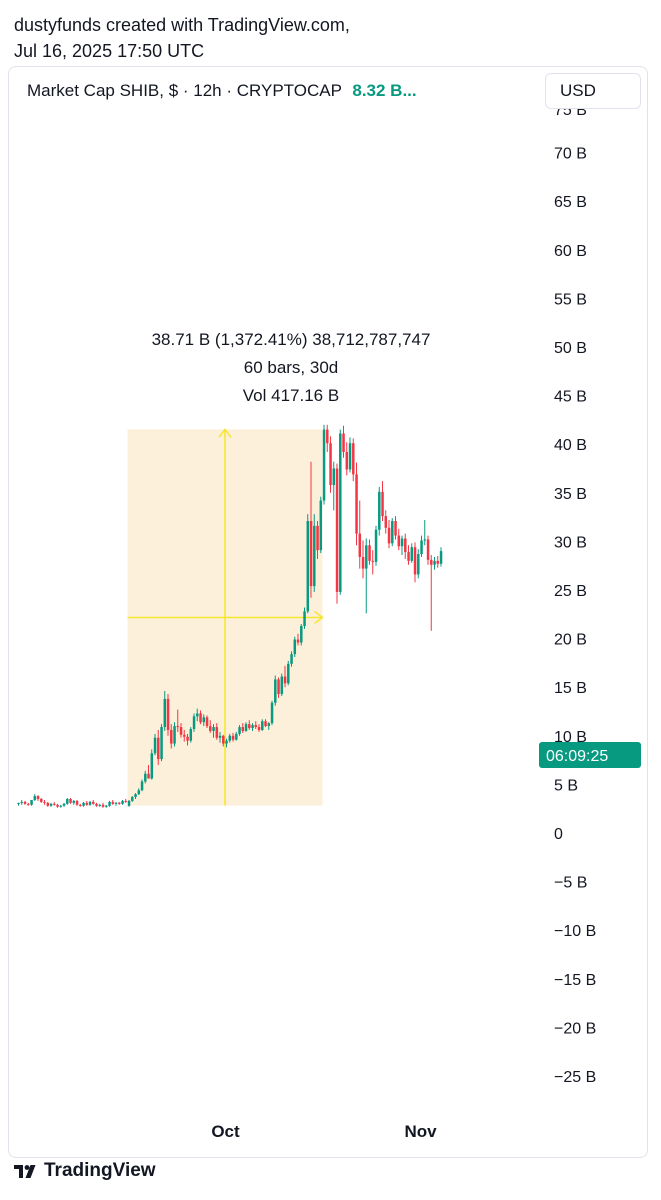 The height and width of the screenshot is (1200, 661). What do you see at coordinates (575, 1077) in the screenshot?
I see `y-tick-label: −25 B` at bounding box center [575, 1077].